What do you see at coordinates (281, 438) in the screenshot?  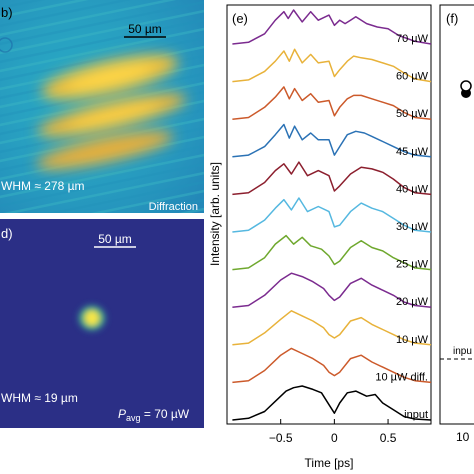 I see `x-tick-label: −0.5` at bounding box center [281, 438].